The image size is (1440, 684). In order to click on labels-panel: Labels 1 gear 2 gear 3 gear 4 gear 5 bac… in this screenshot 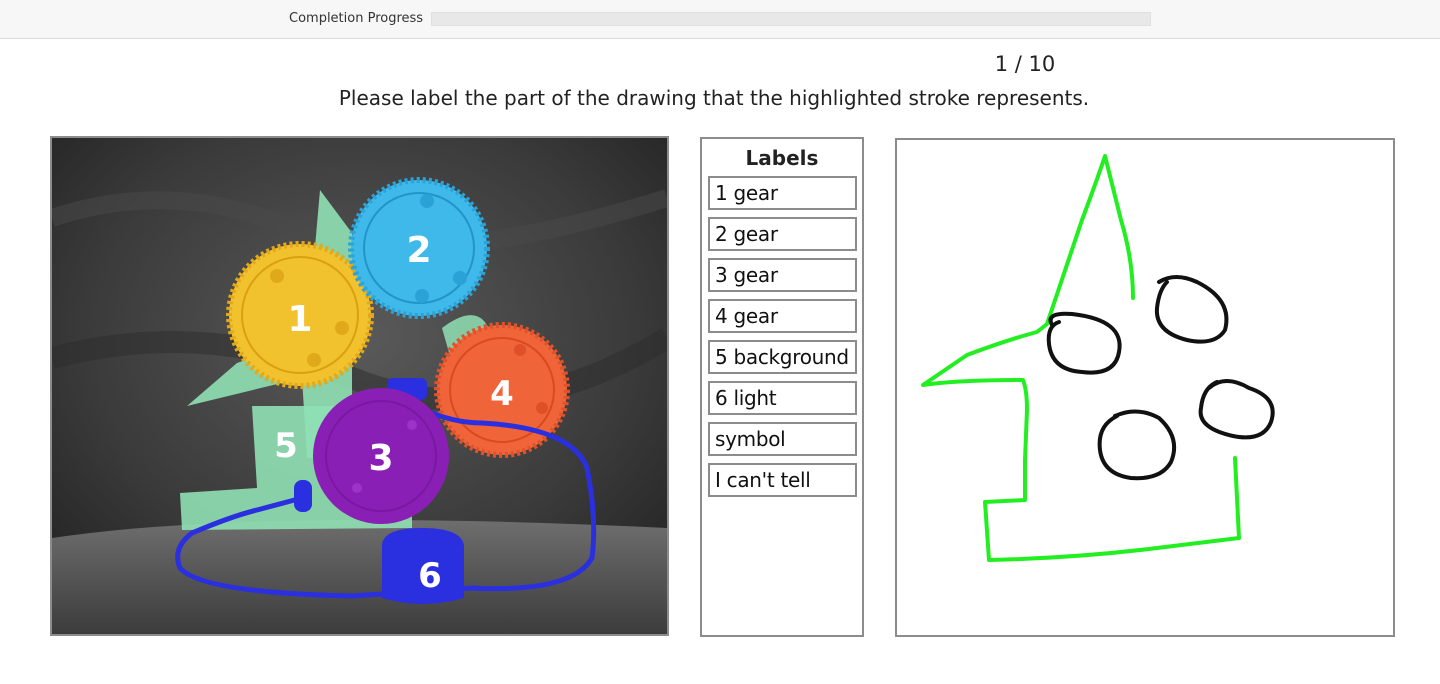, I will do `click(782, 387)`.